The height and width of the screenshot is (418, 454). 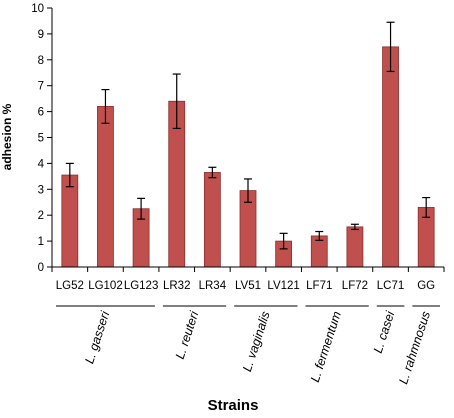 What do you see at coordinates (141, 286) in the screenshot?
I see `category-label-lg123: LG123` at bounding box center [141, 286].